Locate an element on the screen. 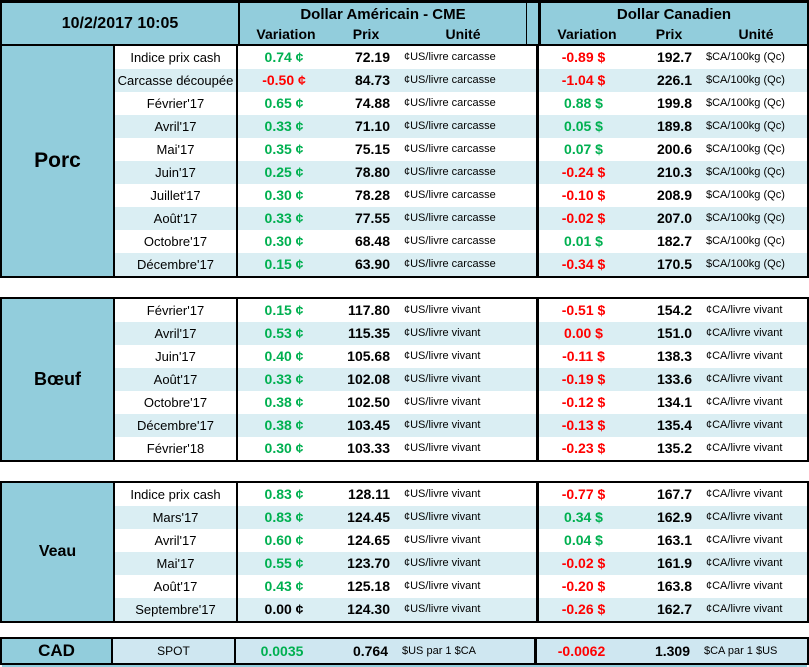 This screenshot has height=667, width=809. ca-price-cell: 133.6 is located at coordinates (674, 379).